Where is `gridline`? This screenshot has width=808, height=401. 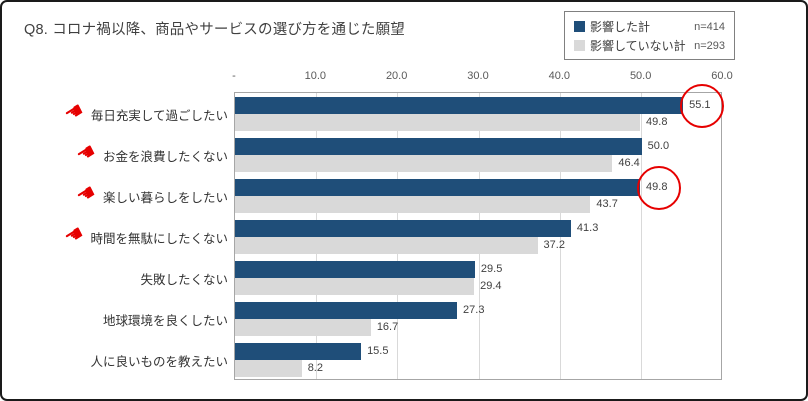 gridline is located at coordinates (642, 236).